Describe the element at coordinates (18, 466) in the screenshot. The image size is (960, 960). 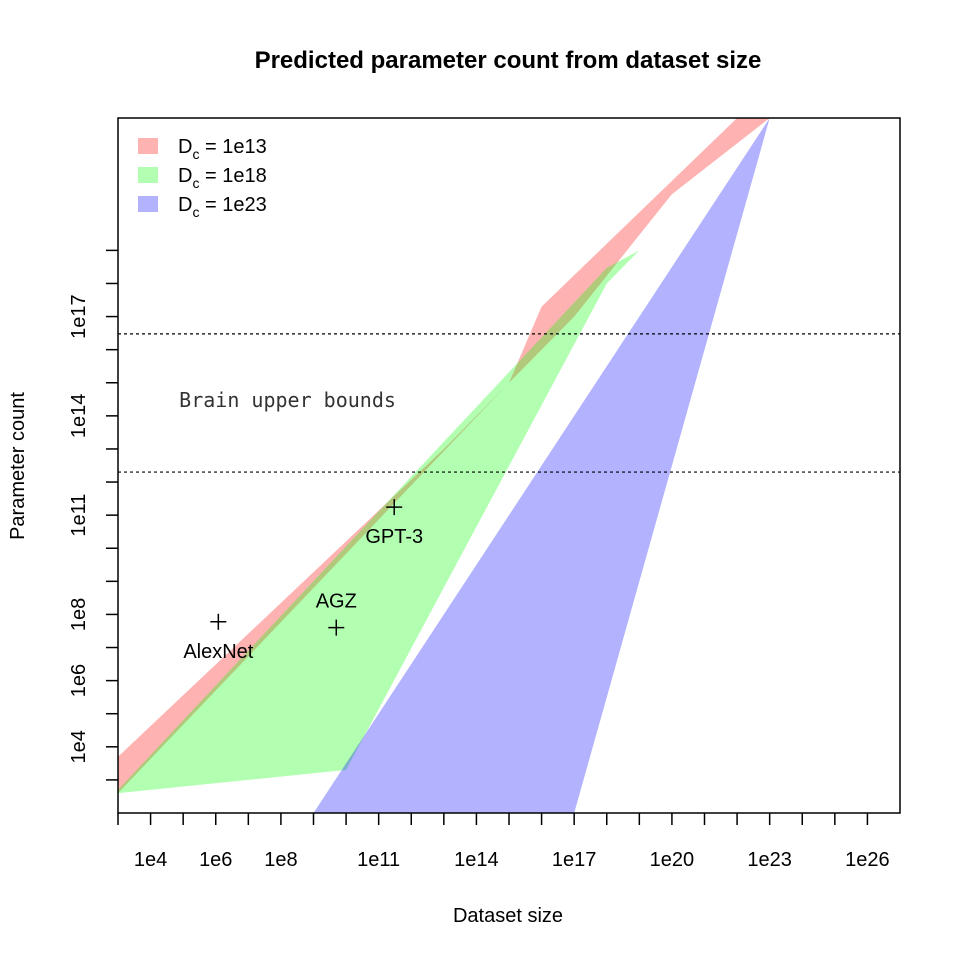
I see `y-axis-title: Parameter count` at that location.